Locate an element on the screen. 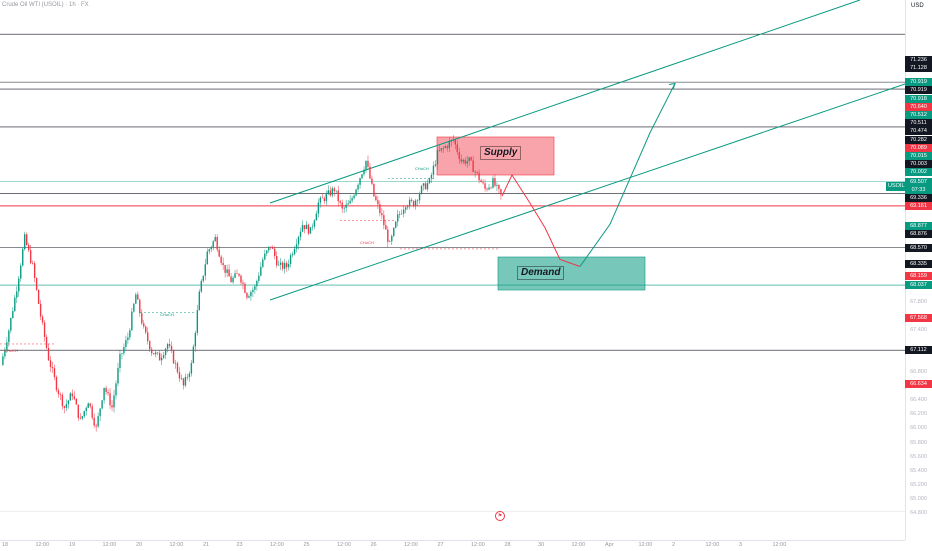 The width and height of the screenshot is (932, 551). time-tick: 23 is located at coordinates (239, 545).